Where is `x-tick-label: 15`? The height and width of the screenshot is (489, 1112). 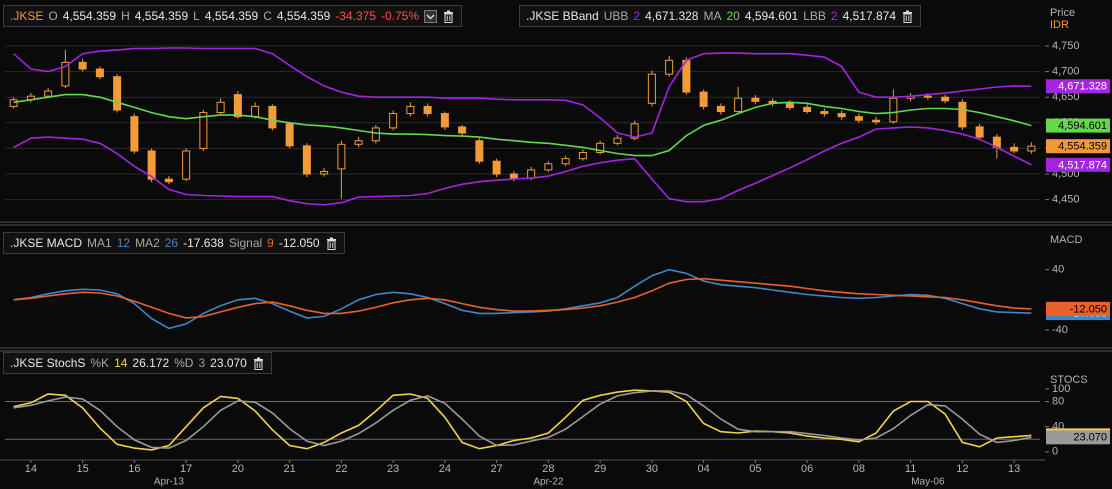 x-tick-label: 15 is located at coordinates (83, 469).